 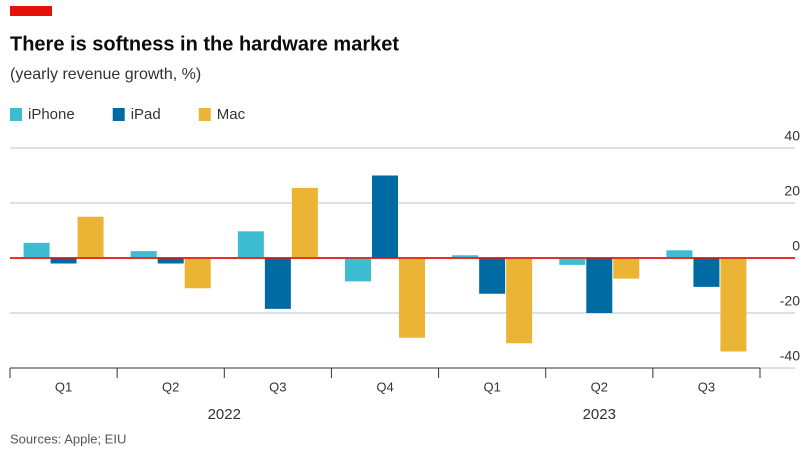 I want to click on group-label: 2022, so click(x=224, y=414).